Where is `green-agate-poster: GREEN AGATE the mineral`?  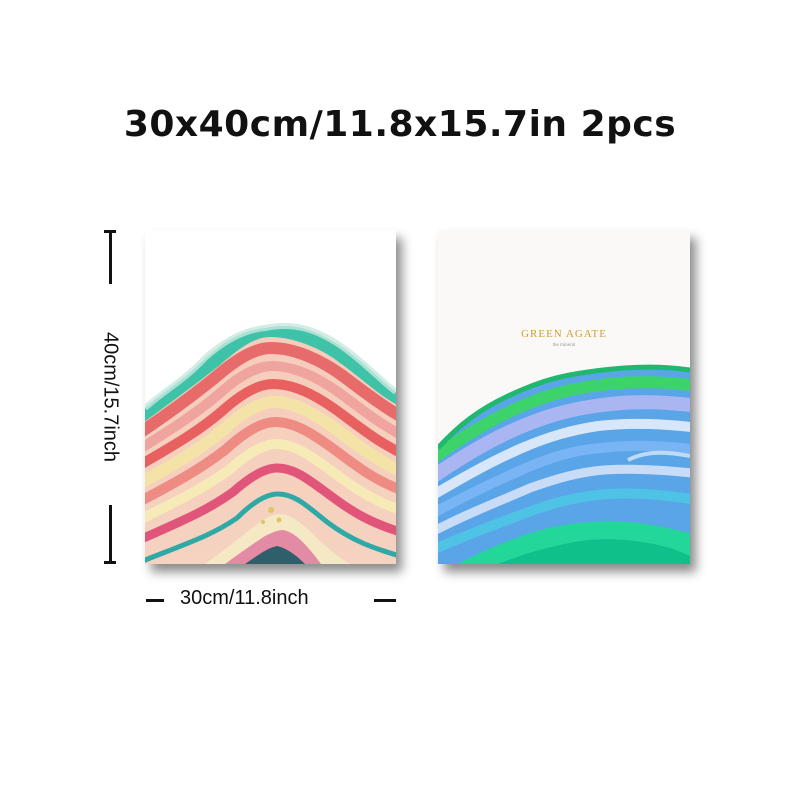
green-agate-poster: GREEN AGATE the mineral is located at coordinates (564, 397).